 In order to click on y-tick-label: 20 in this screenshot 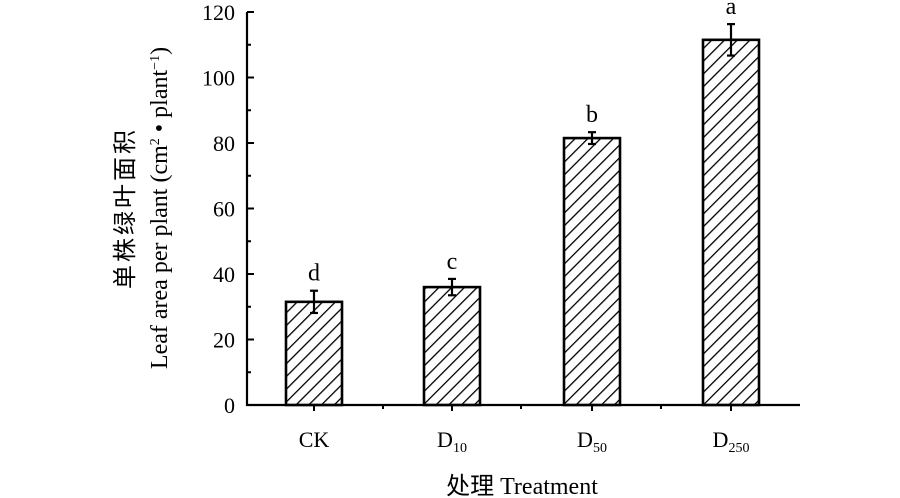, I will do `click(224, 340)`.